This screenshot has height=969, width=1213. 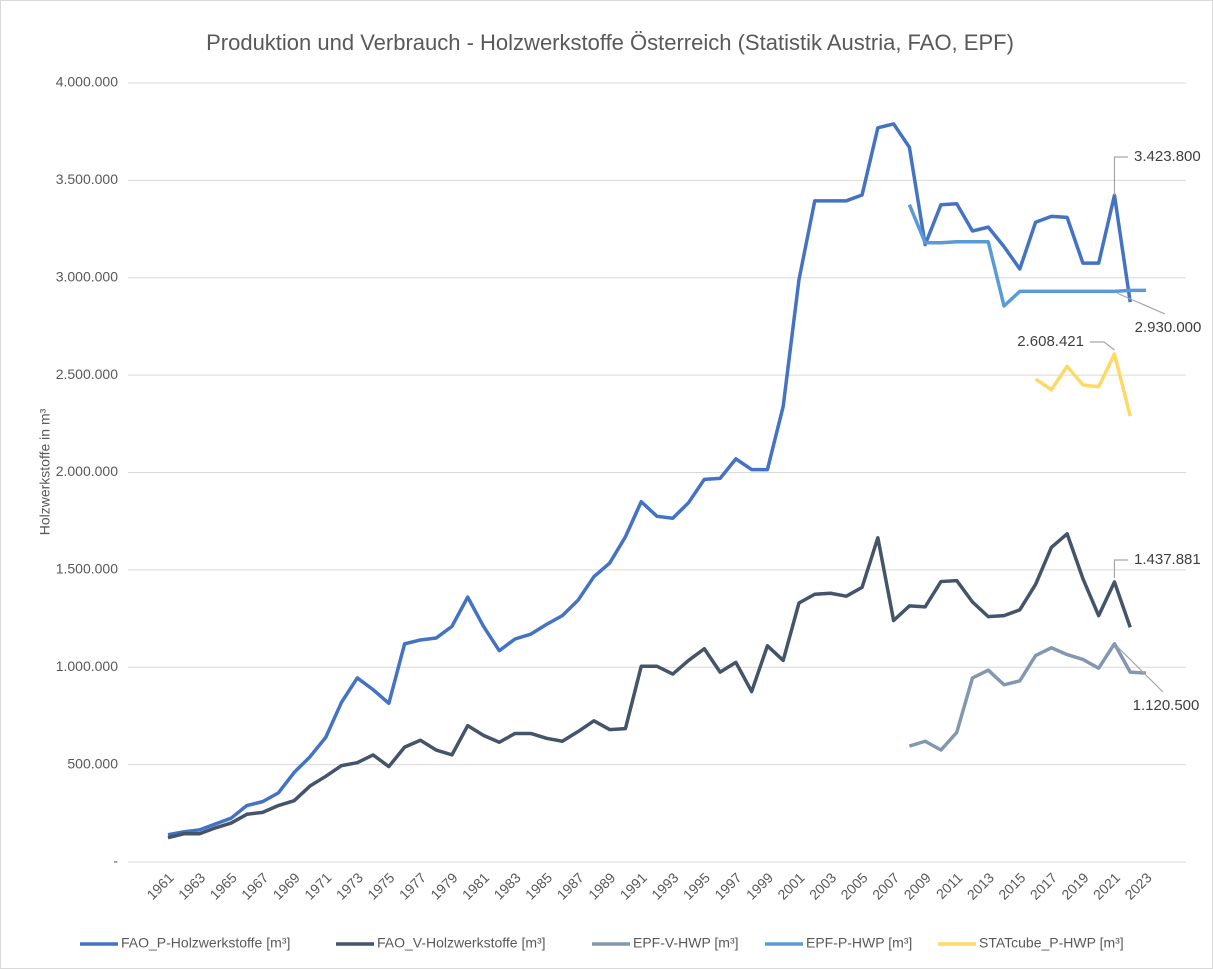 I want to click on y-tick-label: 1.000.000, so click(x=87, y=666).